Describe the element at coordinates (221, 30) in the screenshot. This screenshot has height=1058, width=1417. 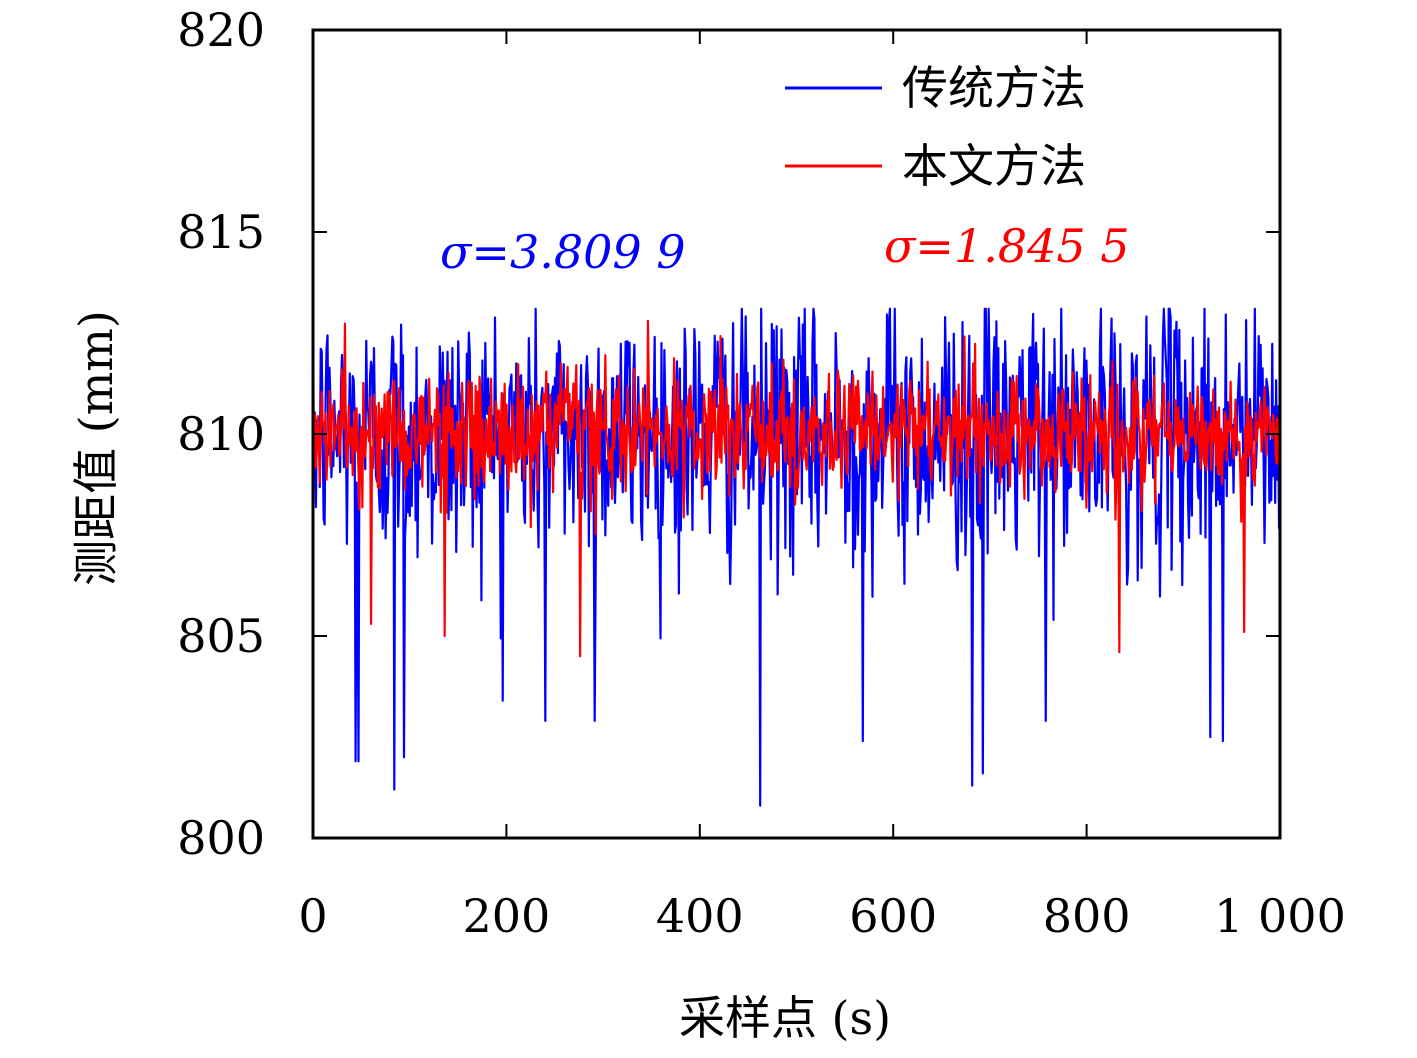
I see `y-tick-label: 820` at that location.